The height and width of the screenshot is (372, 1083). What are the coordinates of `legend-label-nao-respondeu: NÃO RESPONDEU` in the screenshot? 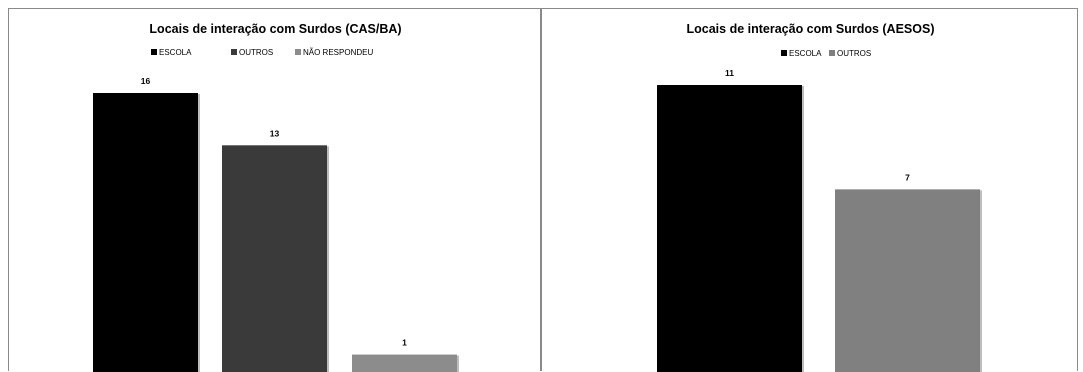 It's located at (338, 52).